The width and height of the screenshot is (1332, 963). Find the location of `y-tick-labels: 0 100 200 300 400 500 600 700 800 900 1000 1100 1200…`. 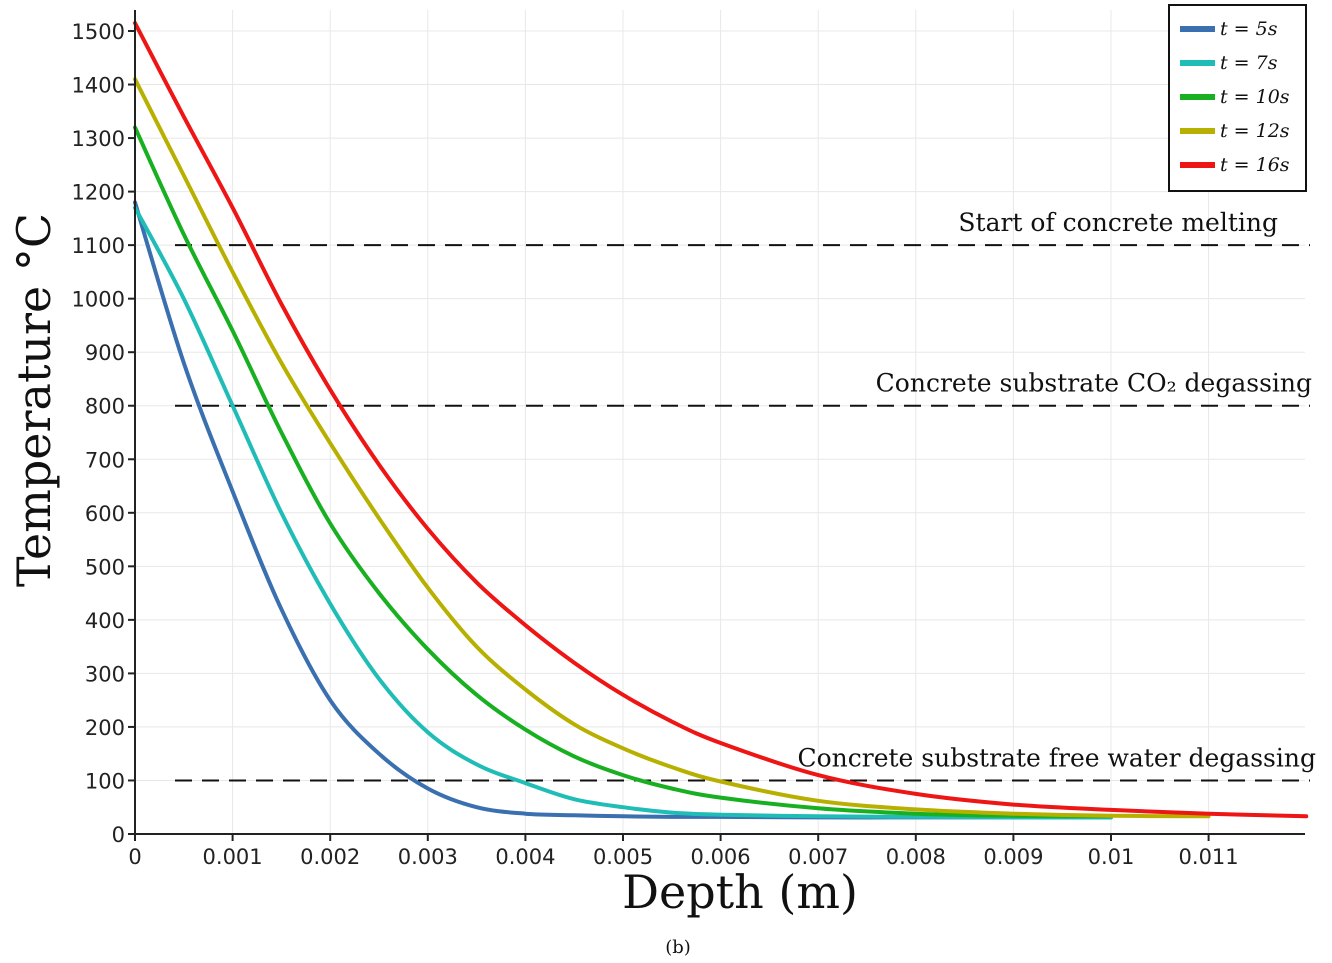

y-tick-labels: 0 100 200 300 400 500 600 700 800 900 1000 1100 1200… is located at coordinates (98, 433).